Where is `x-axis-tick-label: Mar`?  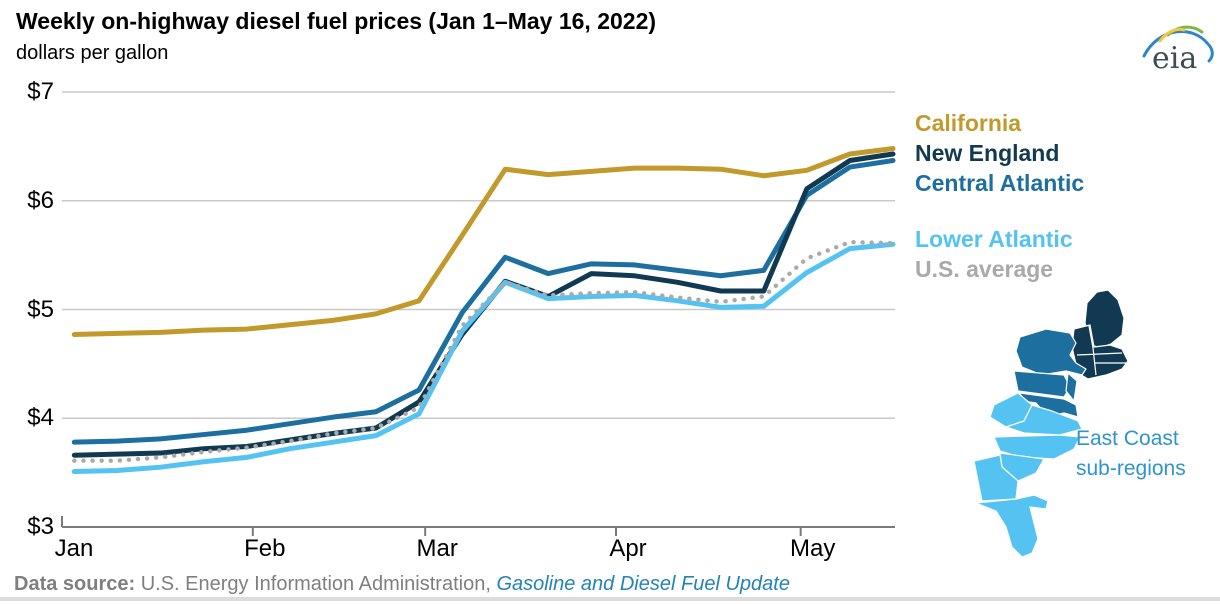
x-axis-tick-label: Mar is located at coordinates (437, 548).